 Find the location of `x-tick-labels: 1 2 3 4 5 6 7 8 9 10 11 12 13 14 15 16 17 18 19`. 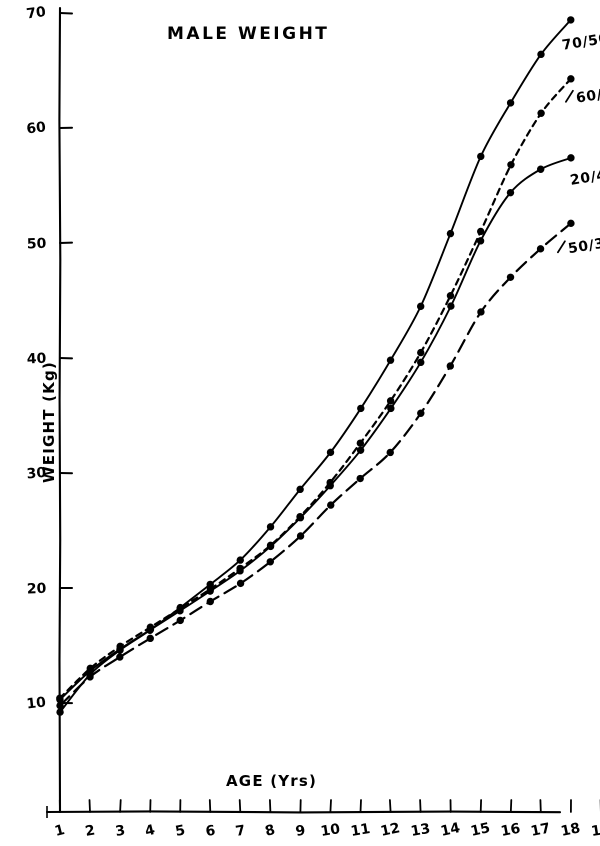

x-tick-labels: 1 2 3 4 5 6 7 8 9 10 11 12 13 14 15 16 17 18 19 is located at coordinates (326, 830).